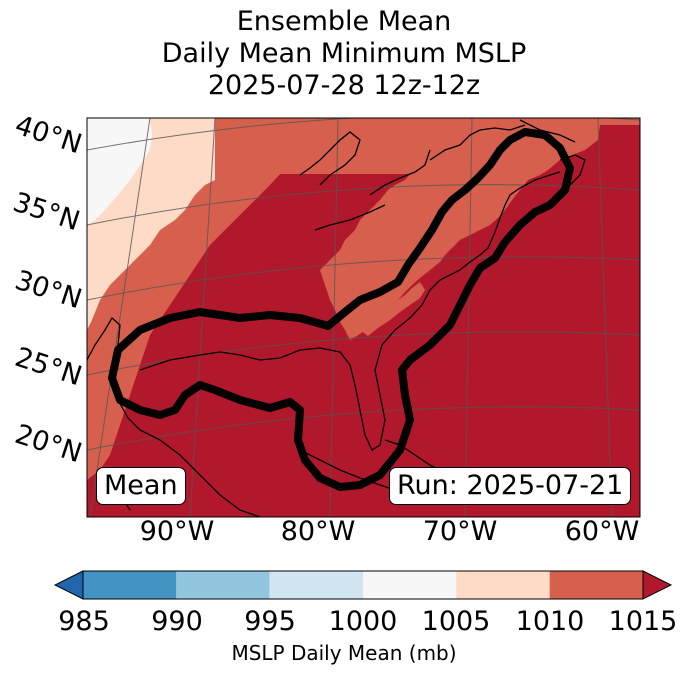 The width and height of the screenshot is (688, 674). Describe the element at coordinates (48, 135) in the screenshot. I see `lat-tick-label: 40°N` at that location.